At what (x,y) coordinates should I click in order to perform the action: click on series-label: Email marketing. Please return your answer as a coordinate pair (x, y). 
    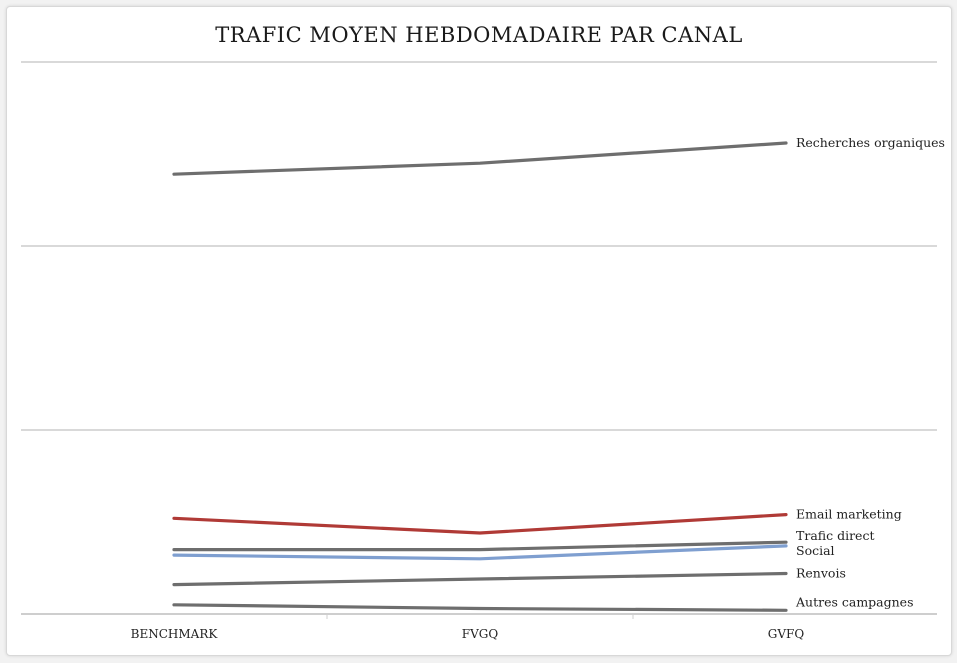
    Looking at the image, I should click on (849, 514).